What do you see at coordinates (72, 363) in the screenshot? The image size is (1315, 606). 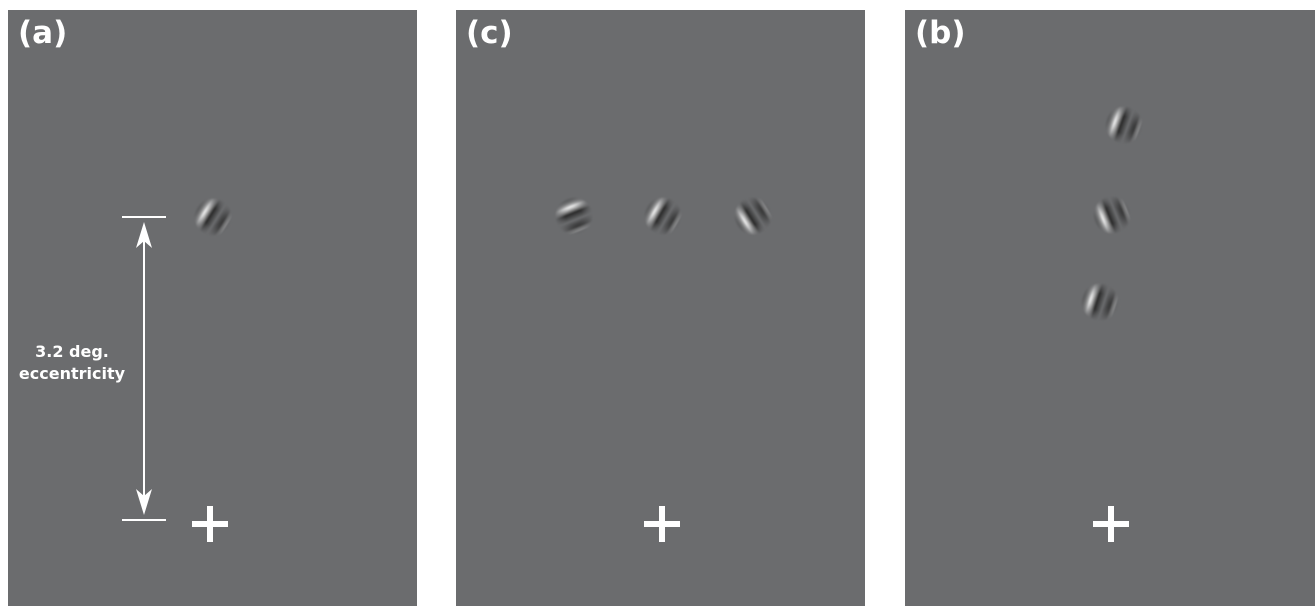 I see `eccentricity-label: 3.2 deg. eccentricity` at bounding box center [72, 363].